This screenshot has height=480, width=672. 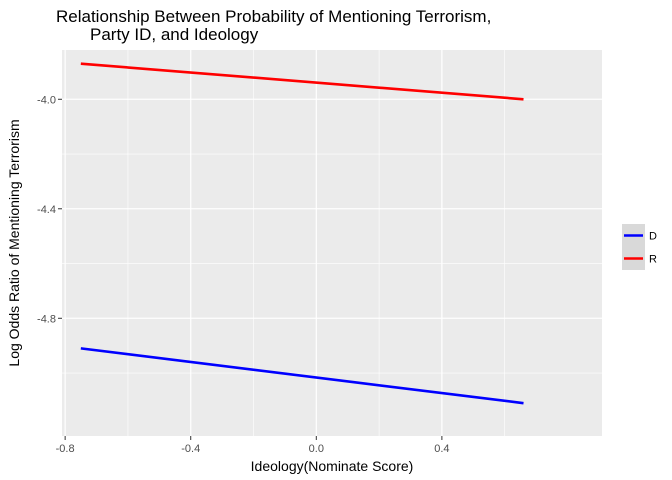 What do you see at coordinates (14, 242) in the screenshot?
I see `y-axis-title: Log Odds Ratio of Mentioning Terrorism` at bounding box center [14, 242].